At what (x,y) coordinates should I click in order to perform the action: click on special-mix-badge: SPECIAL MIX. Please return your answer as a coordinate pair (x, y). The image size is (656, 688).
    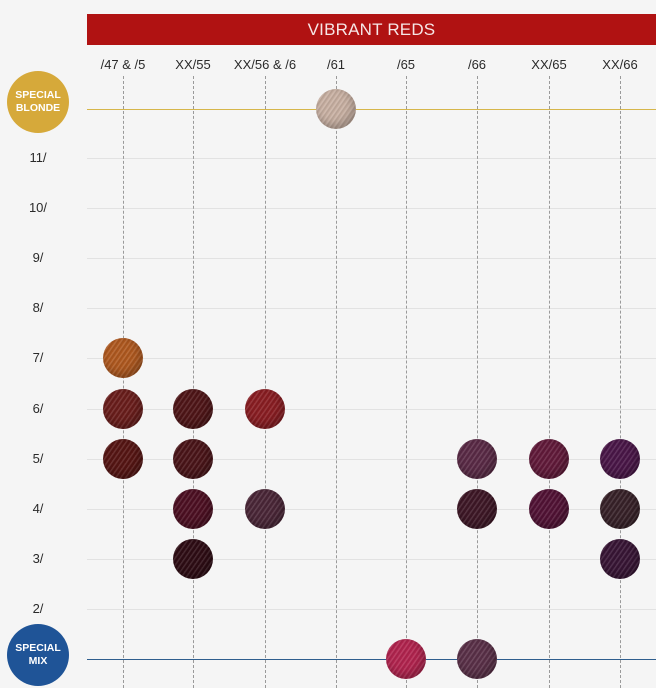
    Looking at the image, I should click on (38, 655).